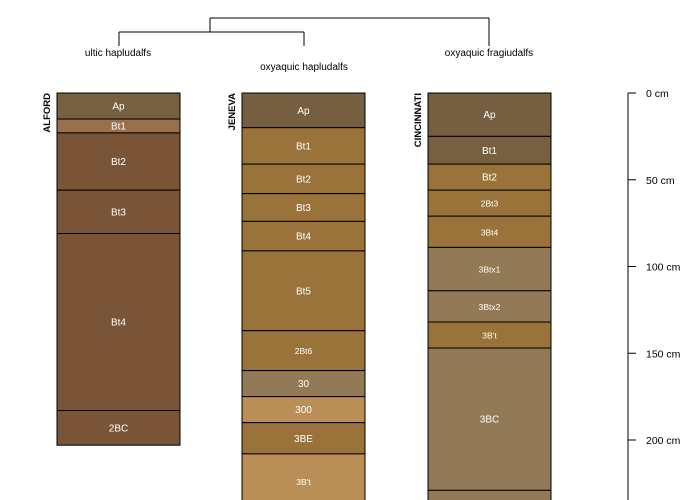 Image resolution: width=700 pixels, height=500 pixels. I want to click on horizon-3btx1, so click(489, 269).